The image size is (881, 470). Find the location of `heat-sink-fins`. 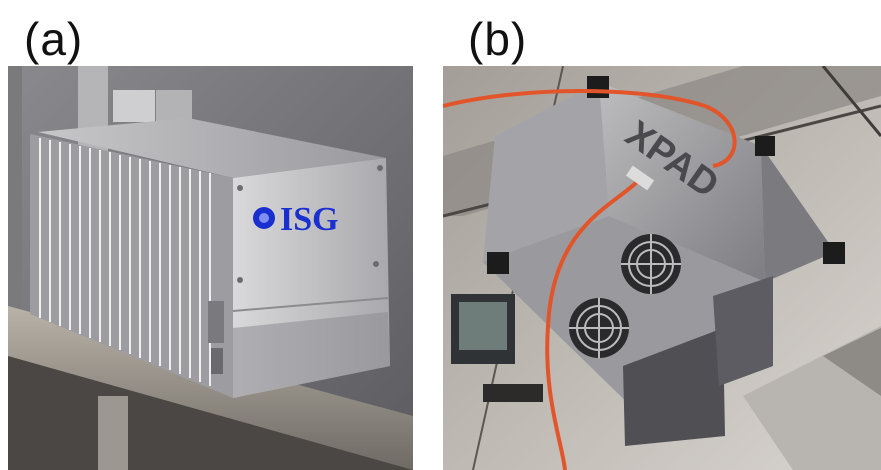

heat-sink-fins is located at coordinates (125, 262).